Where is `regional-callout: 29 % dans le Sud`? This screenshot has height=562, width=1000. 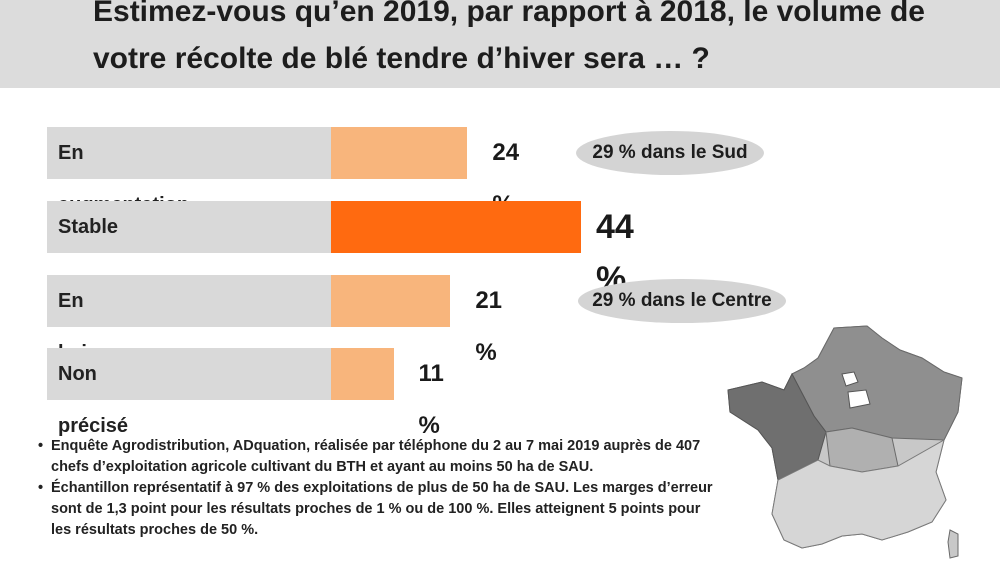
regional-callout: 29 % dans le Sud is located at coordinates (670, 153).